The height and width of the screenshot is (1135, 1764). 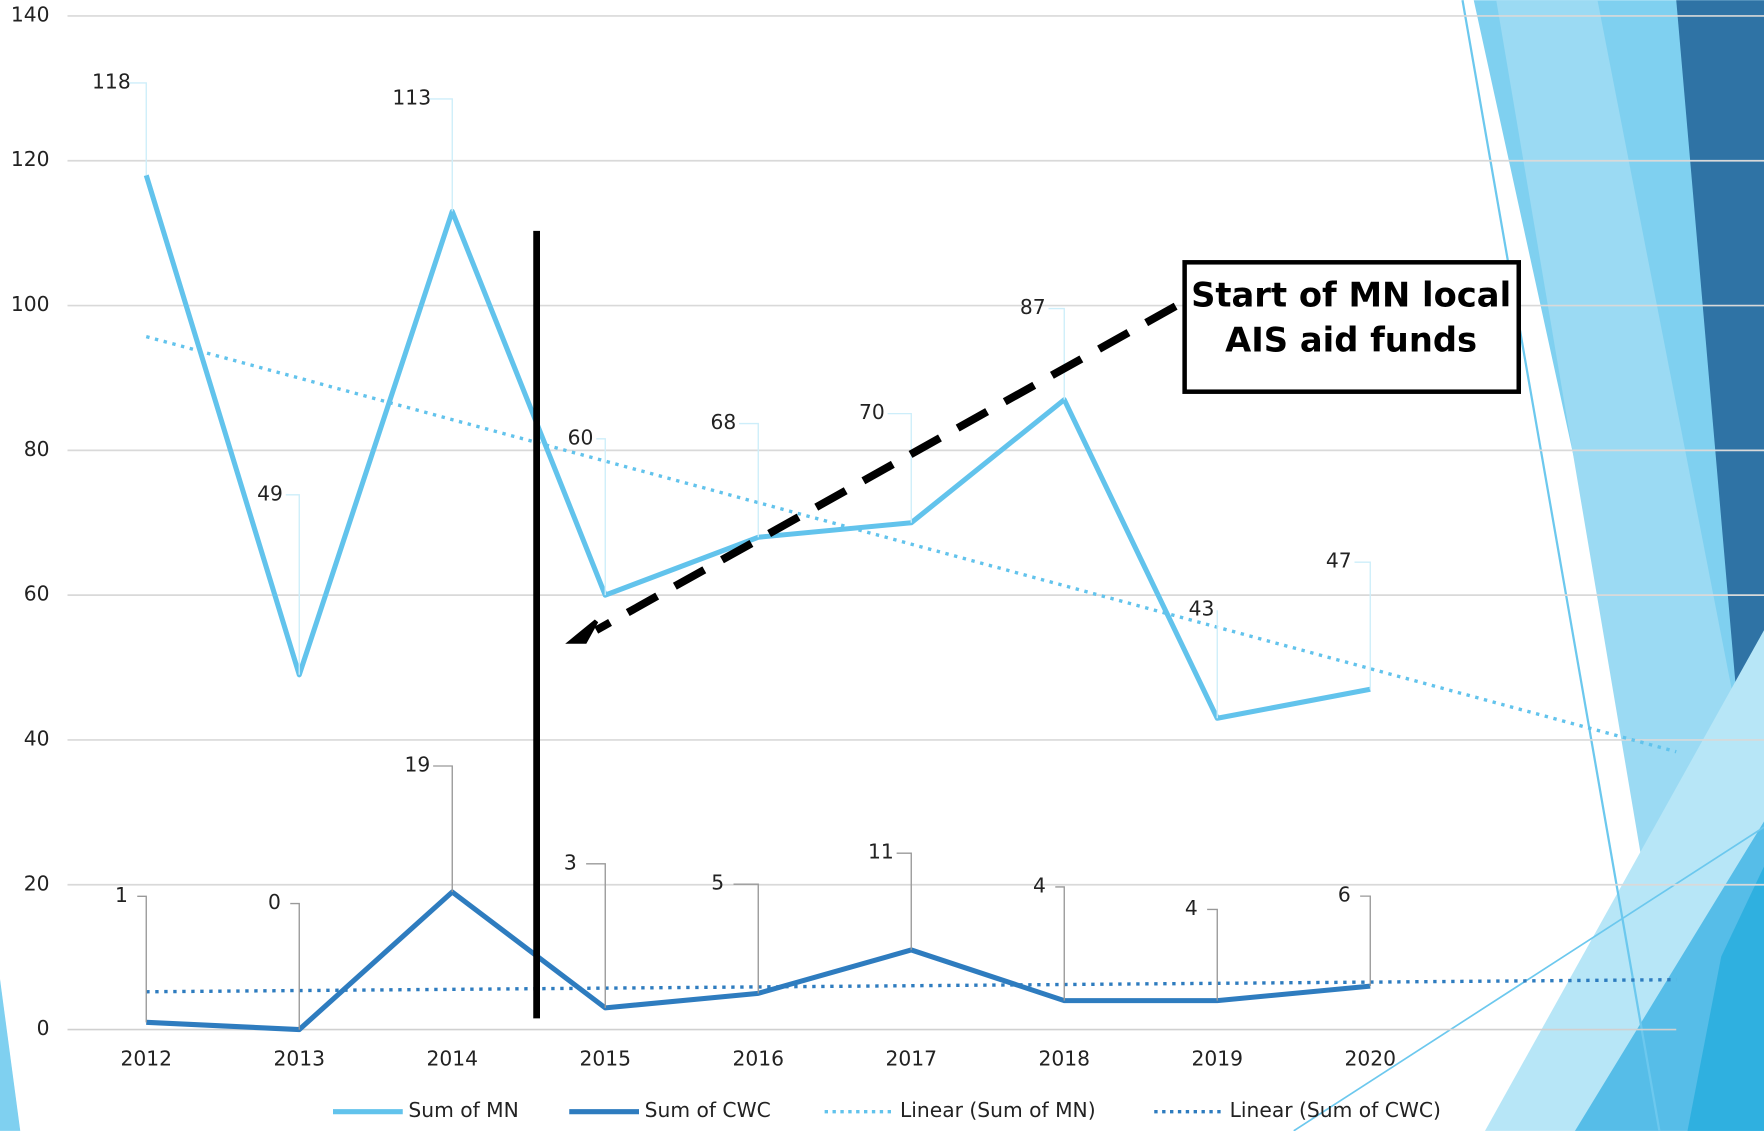 I want to click on y-tick-label: 100, so click(x=30, y=304).